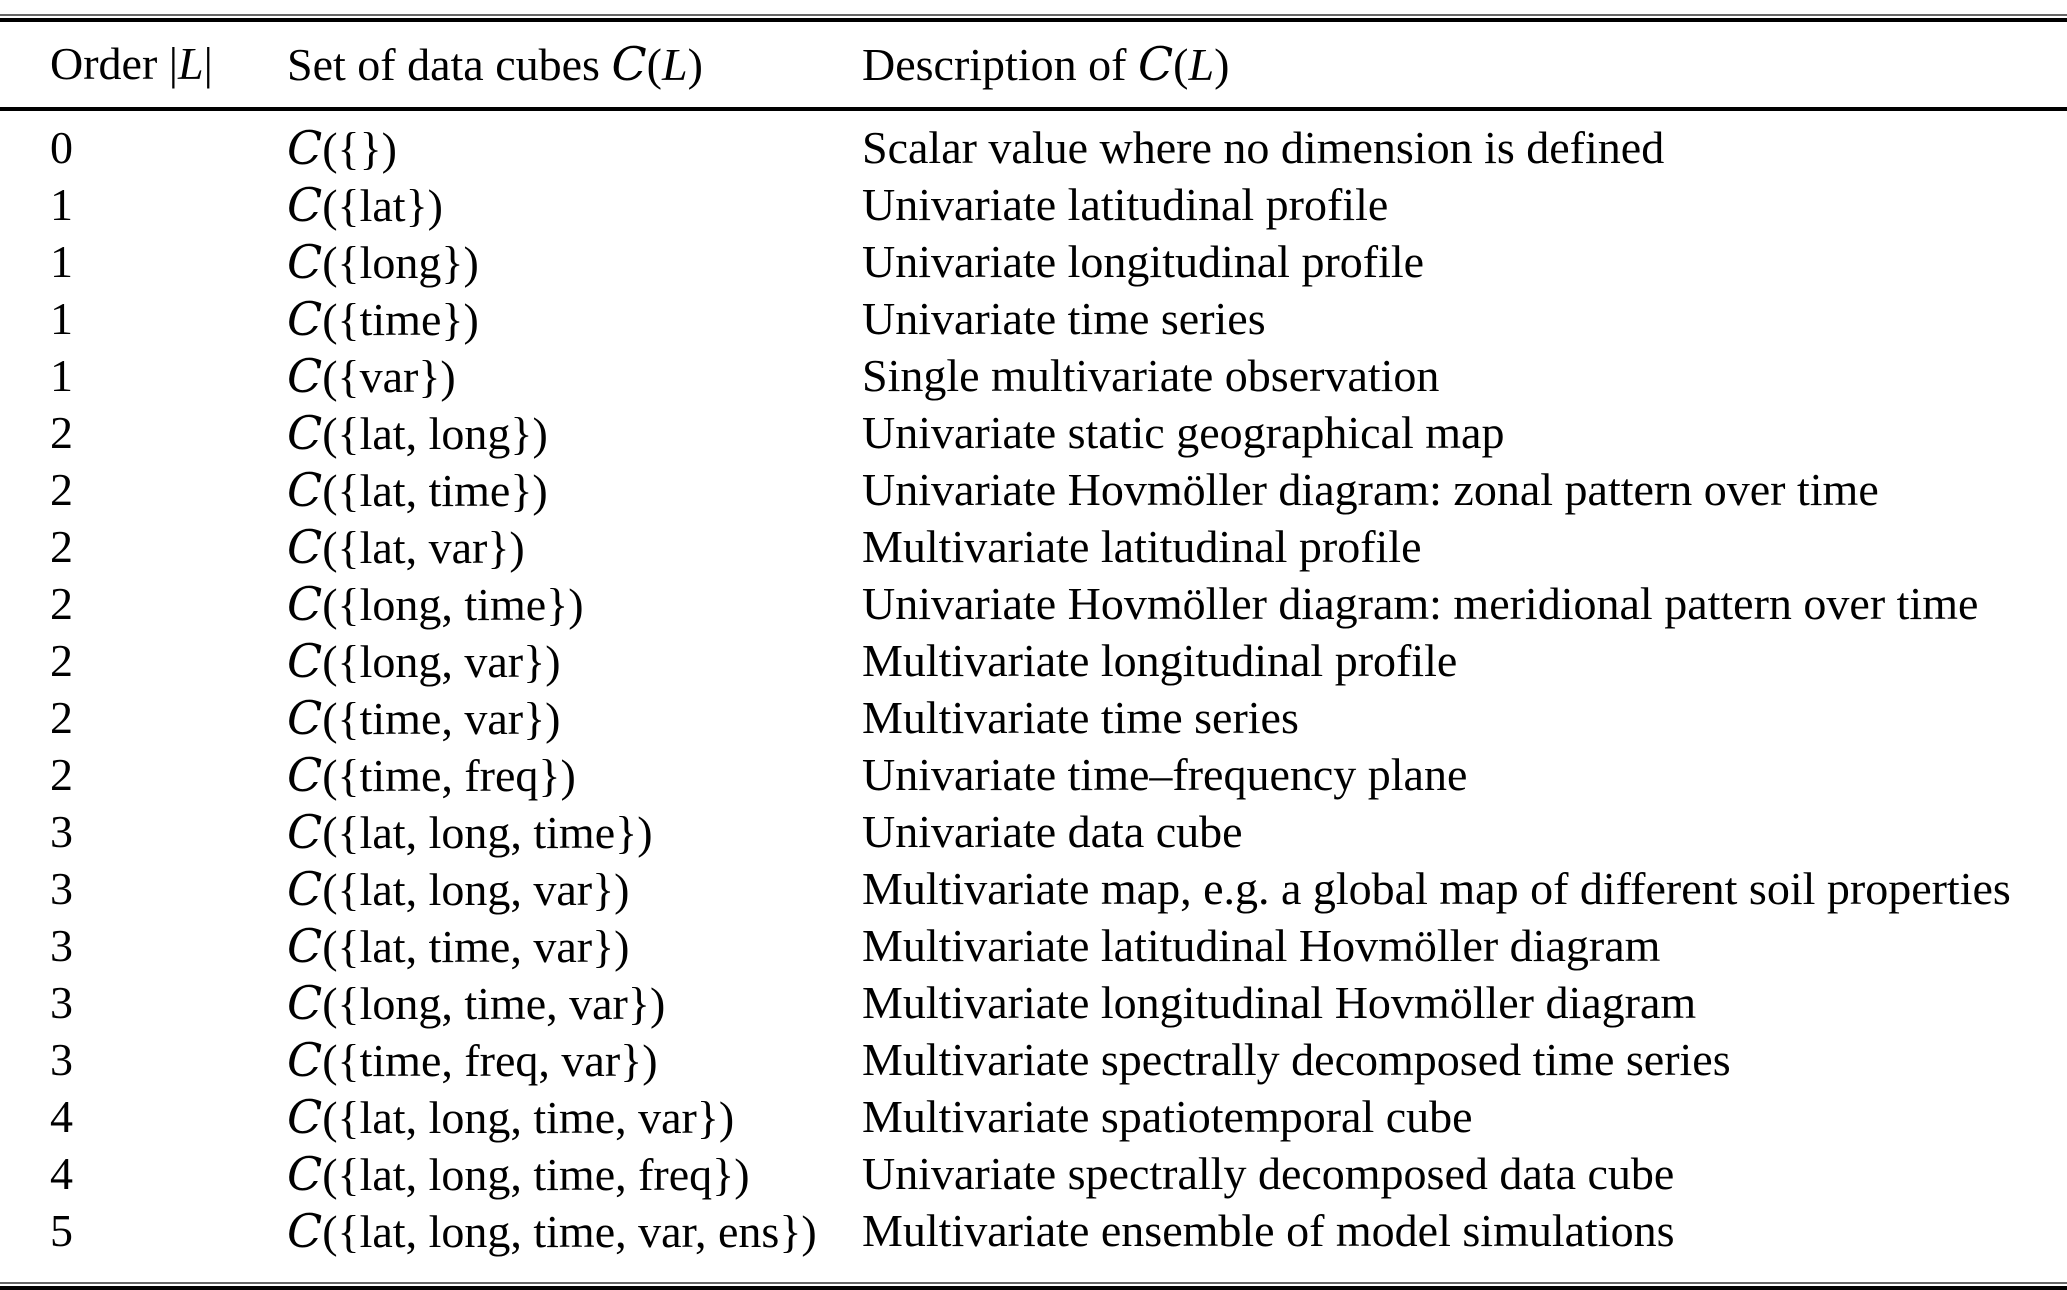  Describe the element at coordinates (441, 661) in the screenshot. I see `cube-set-args: ({long, var})` at that location.